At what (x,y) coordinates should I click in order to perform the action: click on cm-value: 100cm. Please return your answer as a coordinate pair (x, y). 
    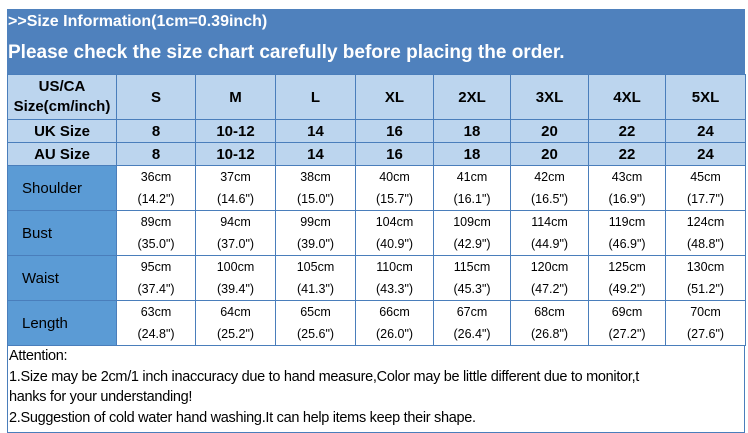
    Looking at the image, I should click on (235, 267).